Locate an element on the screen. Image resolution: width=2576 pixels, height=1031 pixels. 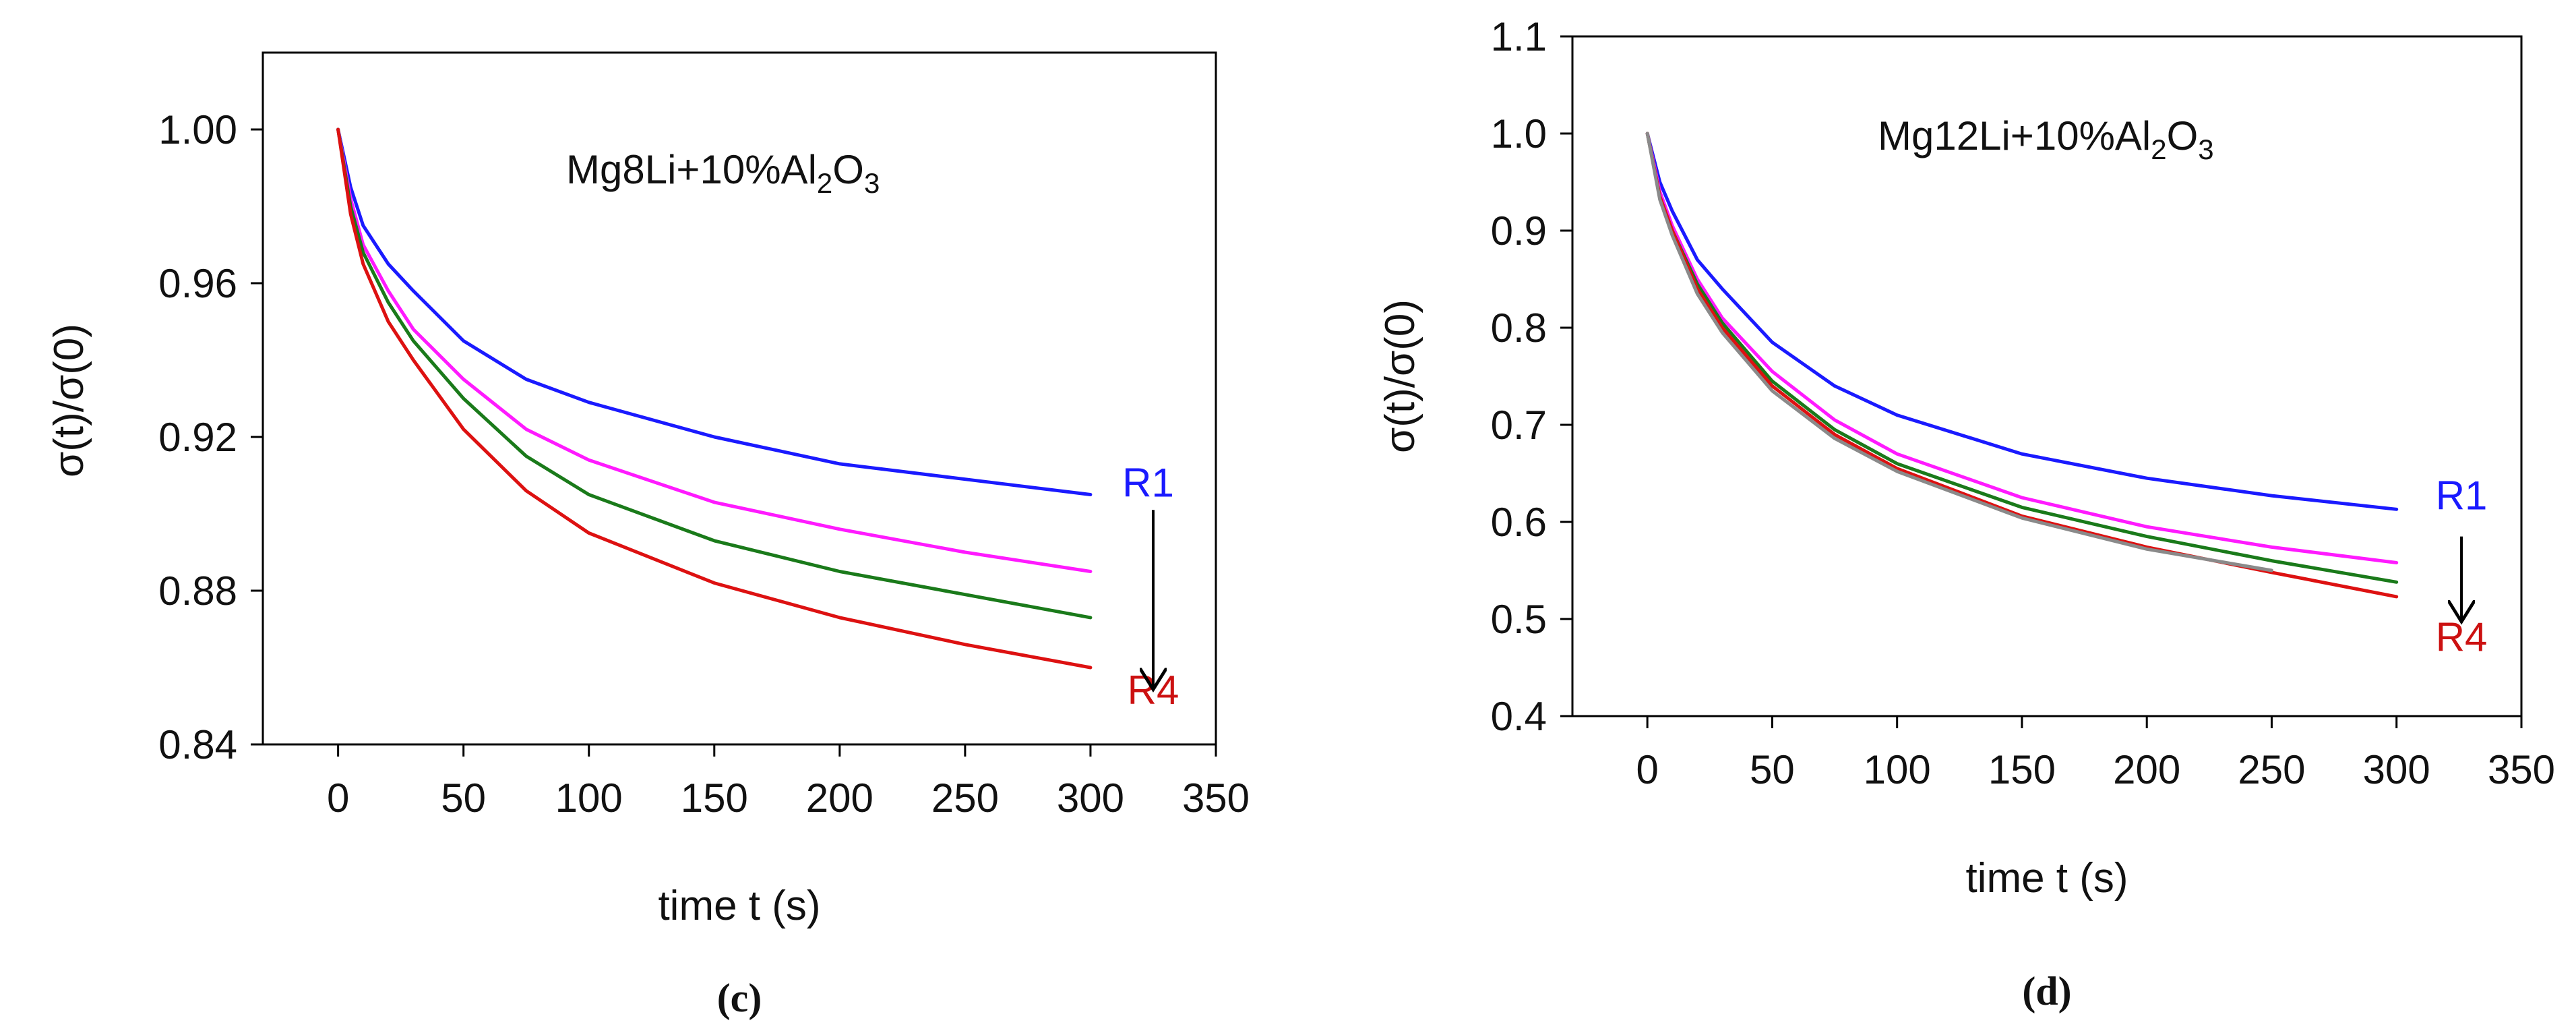
annotations: R1 R4 is located at coordinates (2462, 566).